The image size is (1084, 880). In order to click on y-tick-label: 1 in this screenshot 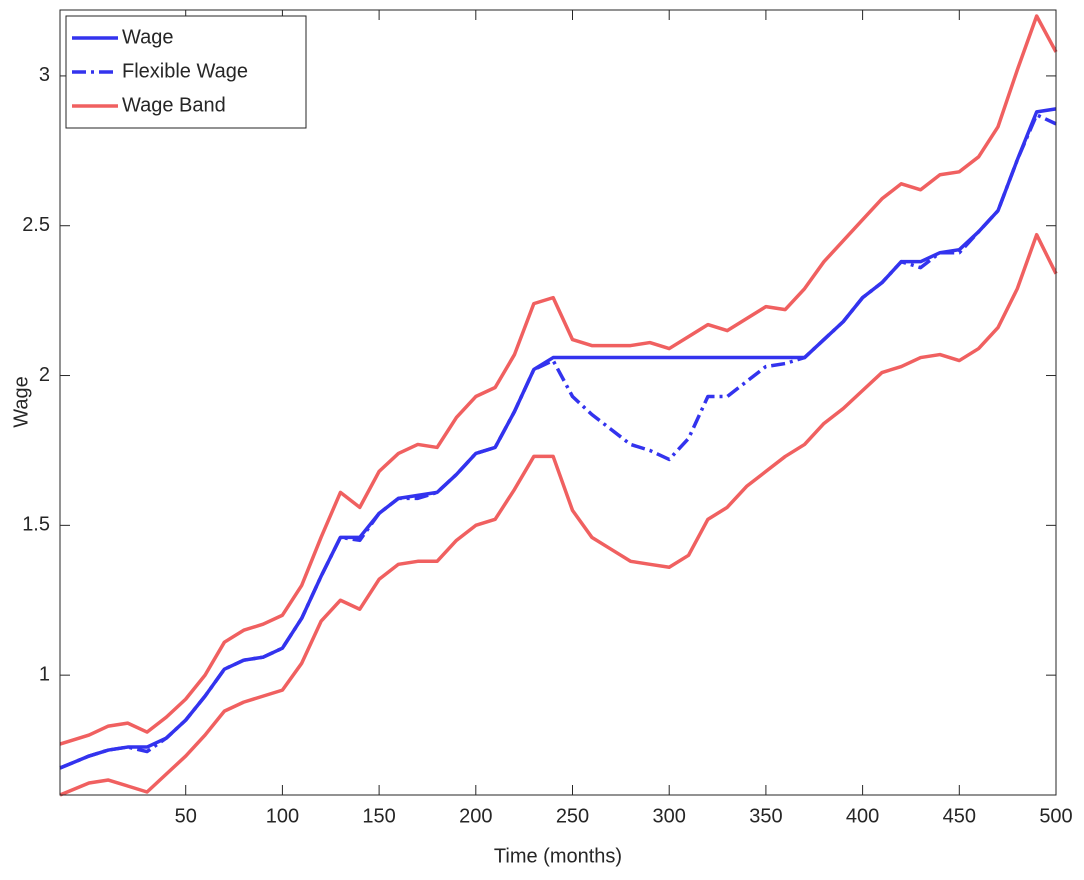, I will do `click(44, 674)`.